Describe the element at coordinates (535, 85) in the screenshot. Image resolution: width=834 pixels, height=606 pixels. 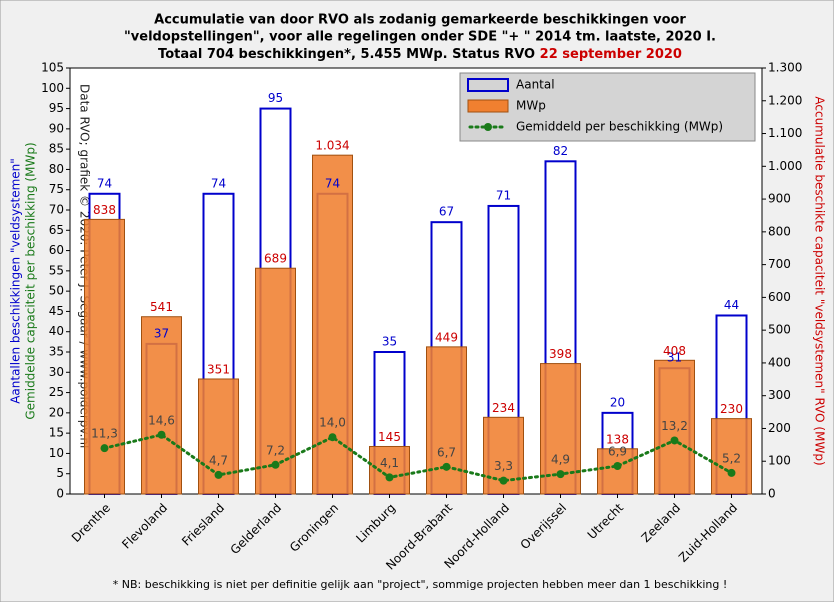
I see `legend-label: Aantal` at that location.